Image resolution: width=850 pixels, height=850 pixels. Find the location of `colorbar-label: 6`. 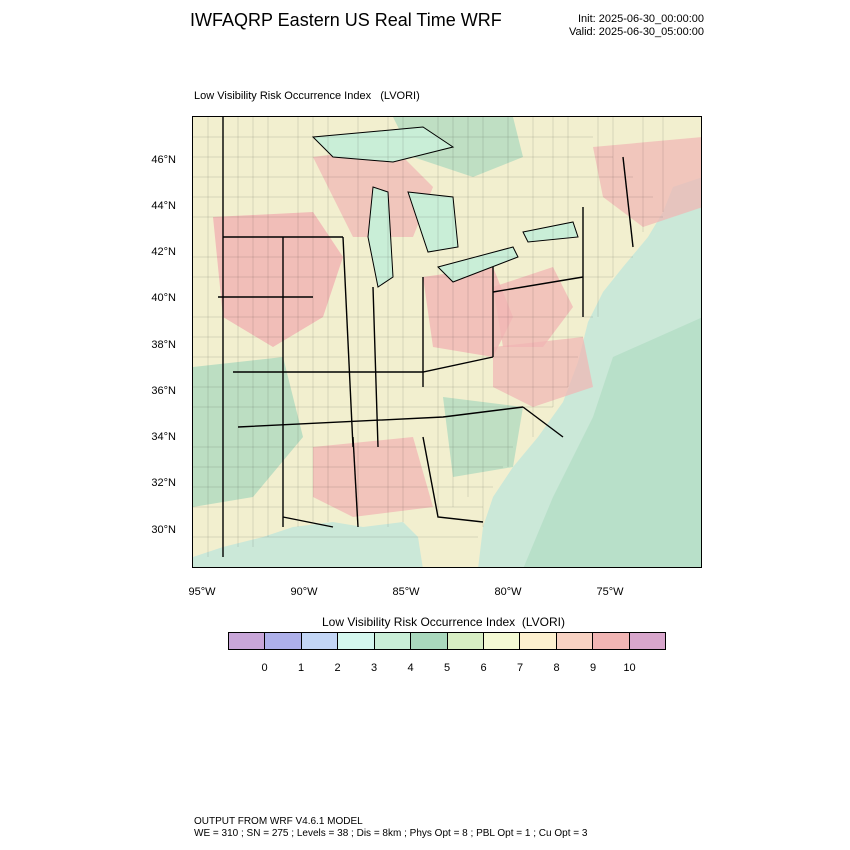

colorbar-label: 6 is located at coordinates (483, 668).